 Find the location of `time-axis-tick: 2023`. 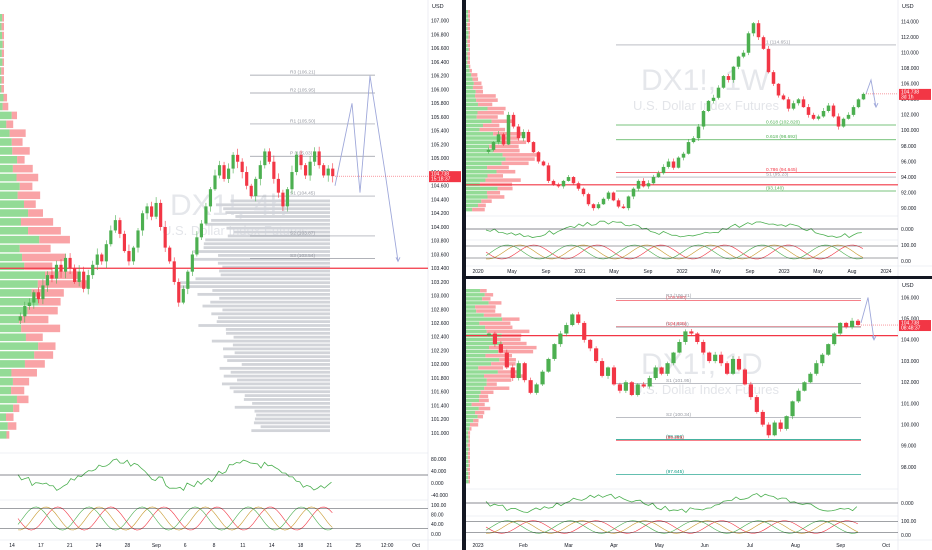

time-axis-tick: 2023 is located at coordinates (477, 546).